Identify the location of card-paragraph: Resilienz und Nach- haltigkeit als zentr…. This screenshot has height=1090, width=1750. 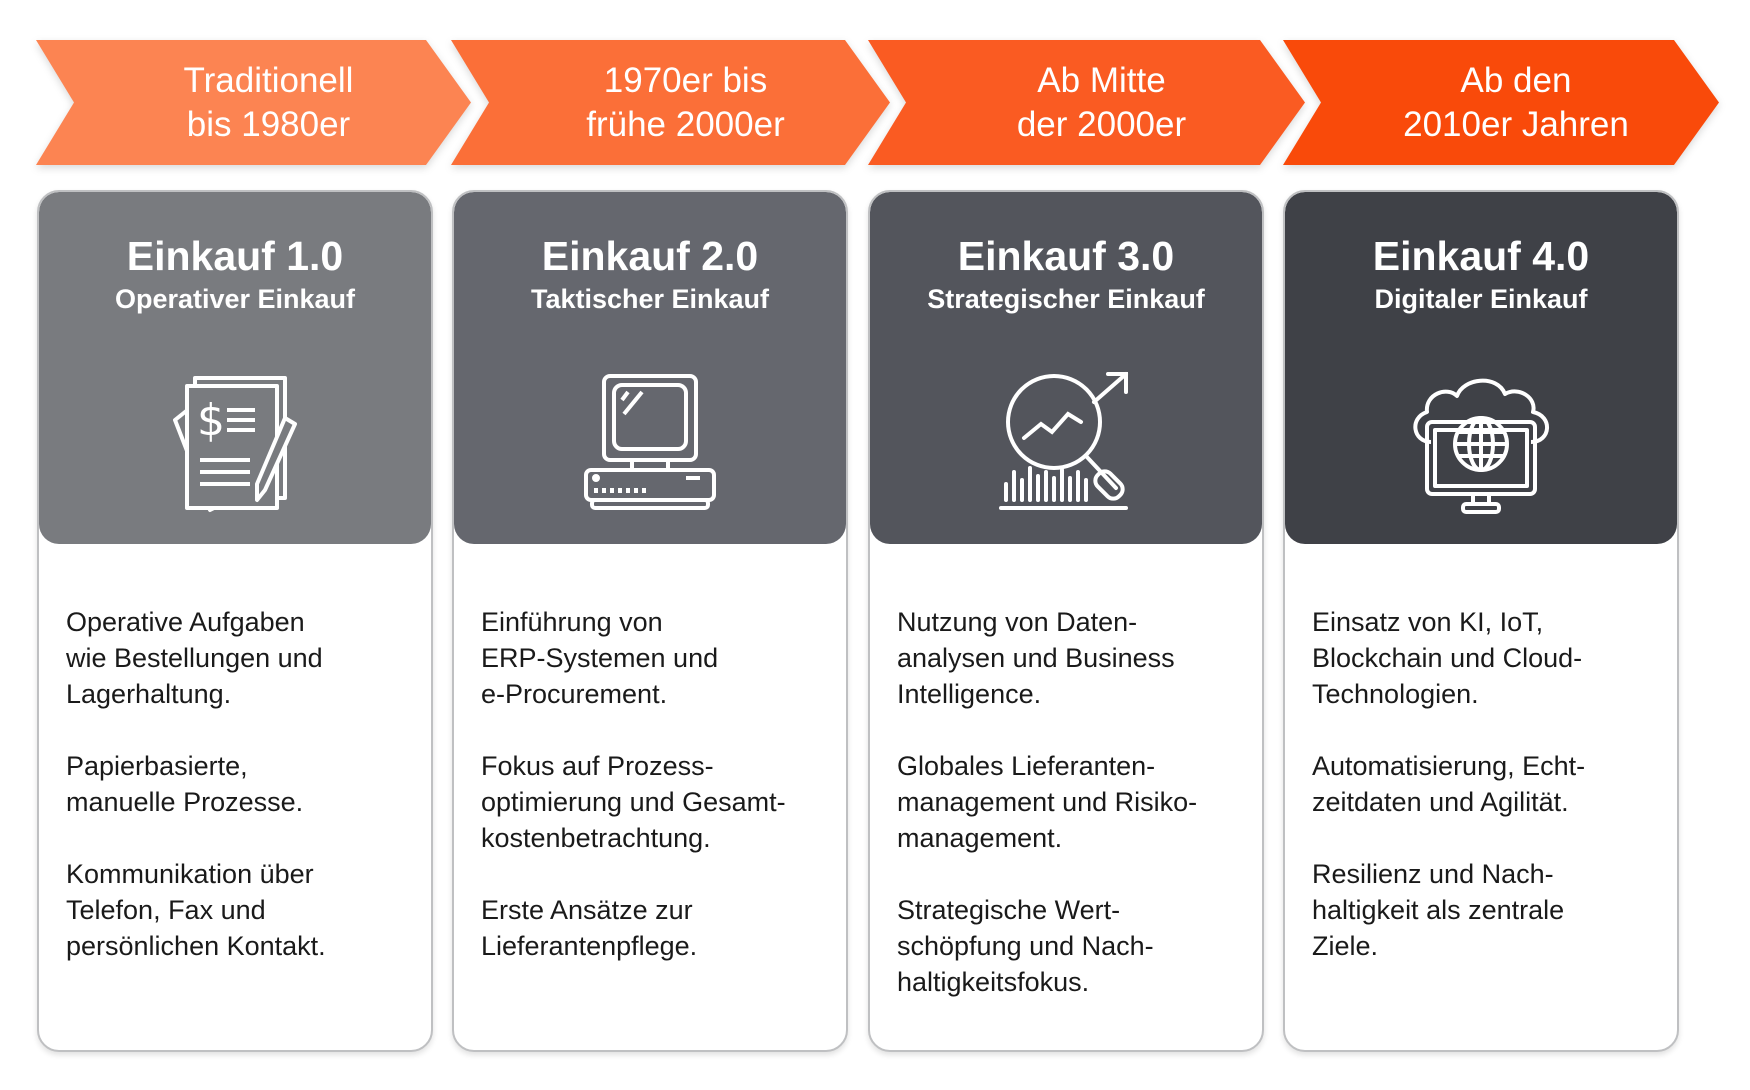
(1438, 910).